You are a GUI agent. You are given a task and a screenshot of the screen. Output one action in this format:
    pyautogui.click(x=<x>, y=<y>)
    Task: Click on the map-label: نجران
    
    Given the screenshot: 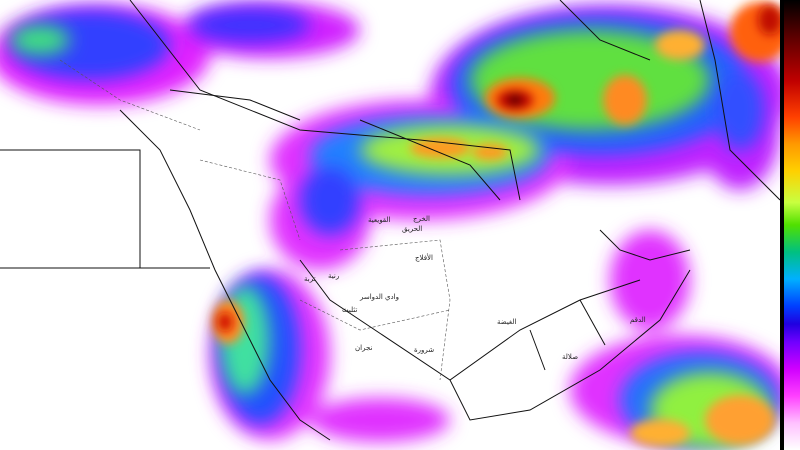 What is the action you would take?
    pyautogui.click(x=364, y=348)
    